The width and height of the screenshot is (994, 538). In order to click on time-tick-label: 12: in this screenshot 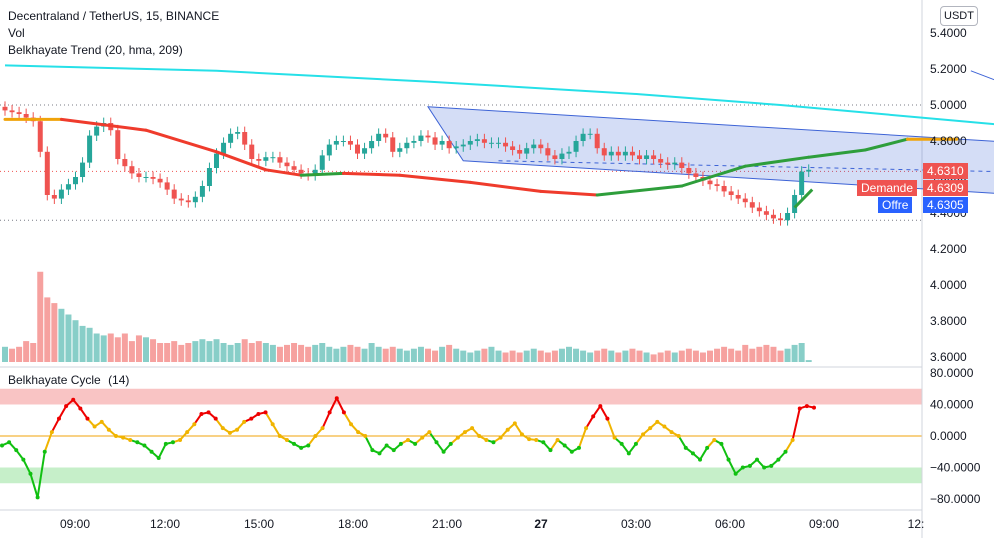, I will do `click(916, 524)`.